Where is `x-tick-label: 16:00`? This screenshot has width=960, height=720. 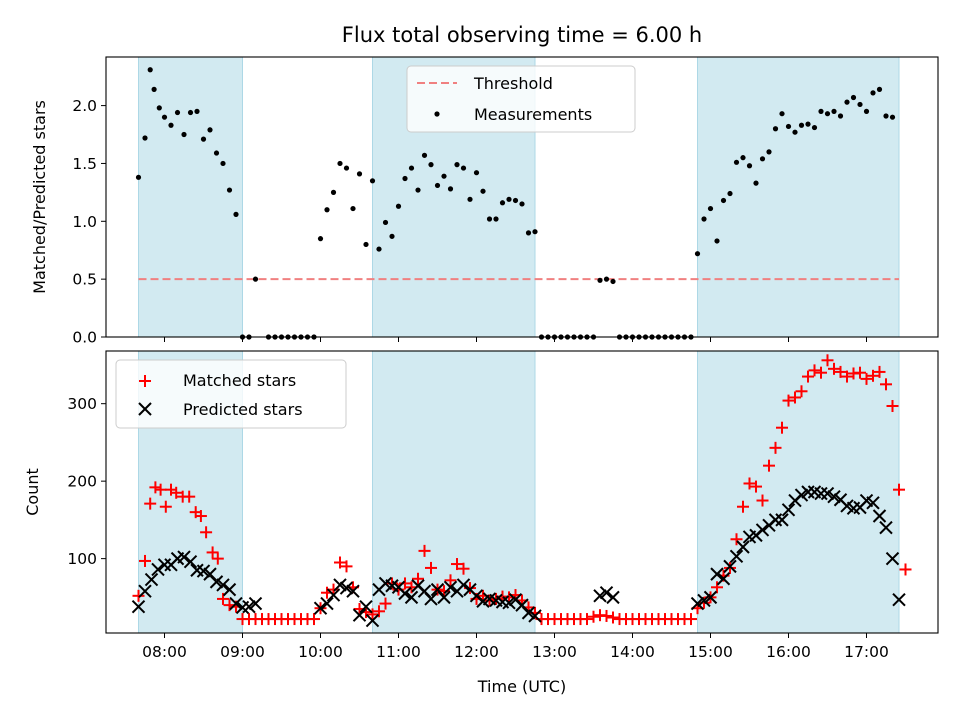 x-tick-label: 16:00 is located at coordinates (788, 652).